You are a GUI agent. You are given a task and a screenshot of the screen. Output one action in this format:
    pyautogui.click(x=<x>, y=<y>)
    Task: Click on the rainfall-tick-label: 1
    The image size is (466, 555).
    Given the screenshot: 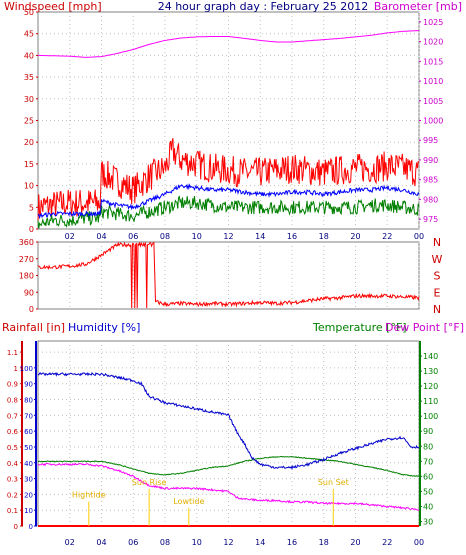 What is the action you would take?
    pyautogui.click(x=16, y=369)
    